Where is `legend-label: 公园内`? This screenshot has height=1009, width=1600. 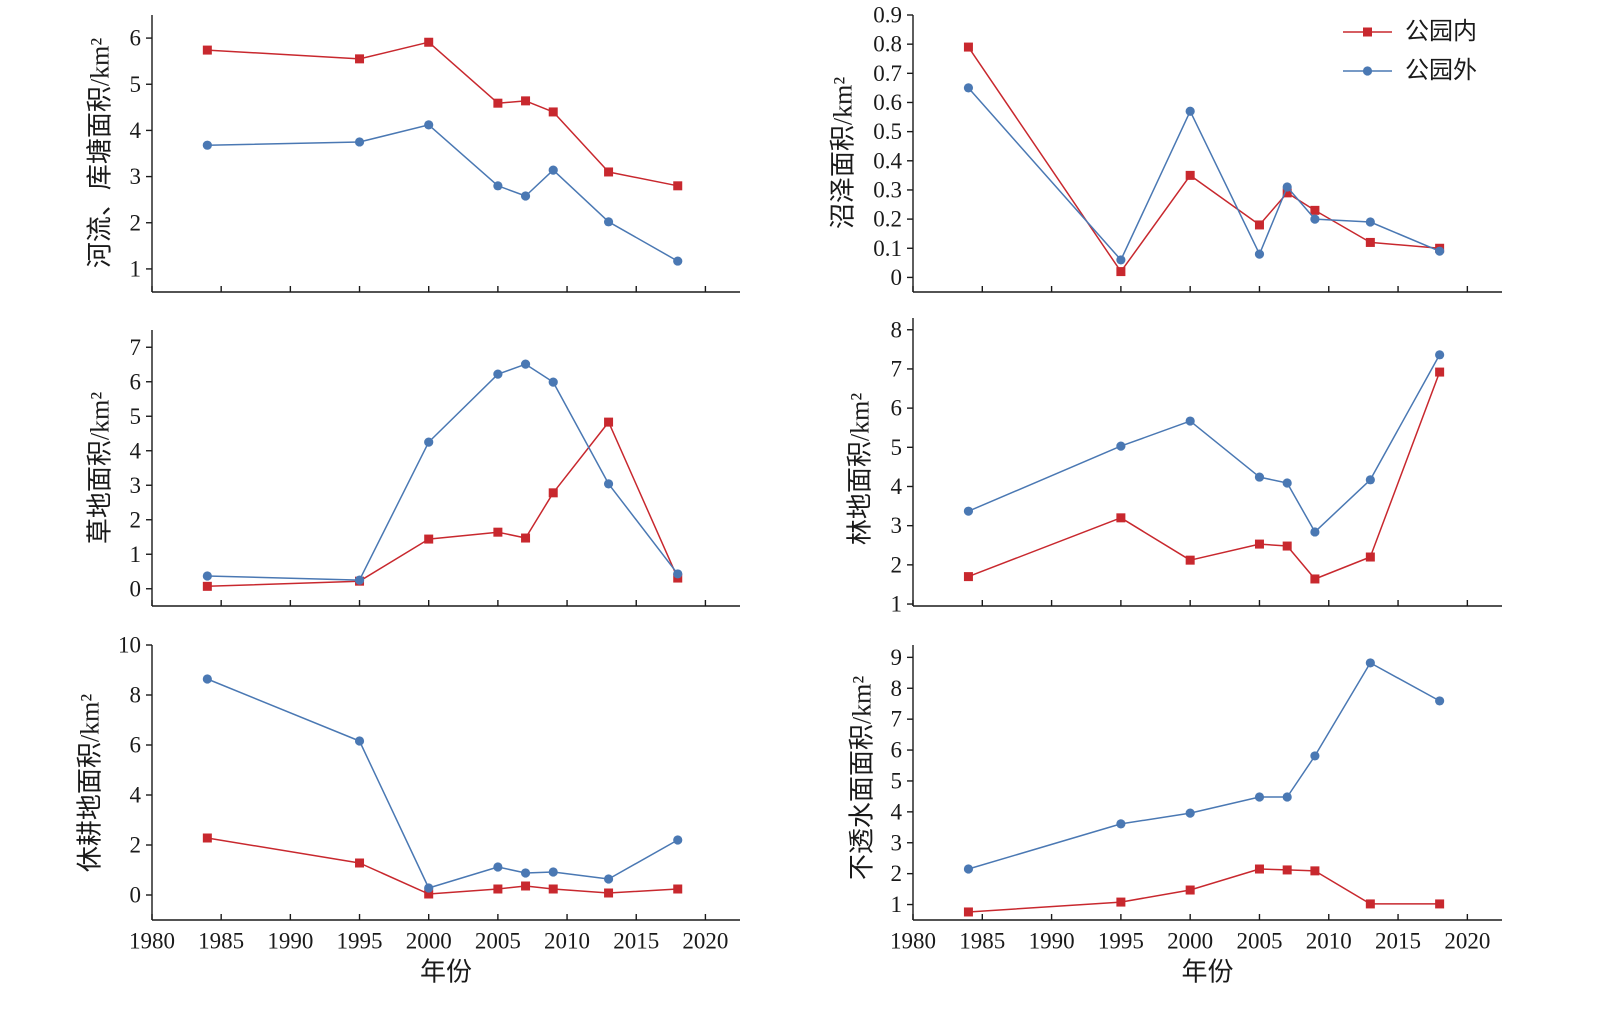
legend-label: 公园内 is located at coordinates (1441, 31).